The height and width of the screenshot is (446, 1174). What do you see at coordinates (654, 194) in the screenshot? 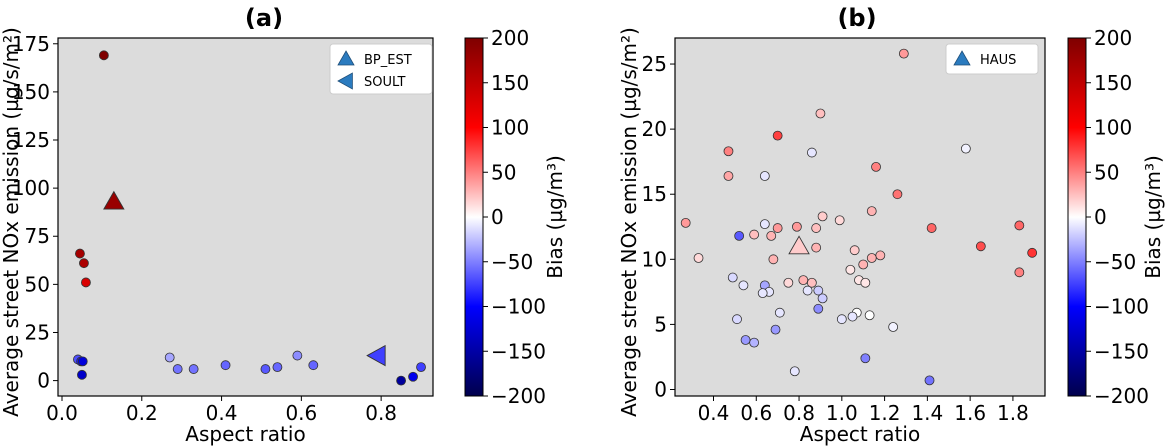
I see `y-tick-label: 15` at bounding box center [654, 194].